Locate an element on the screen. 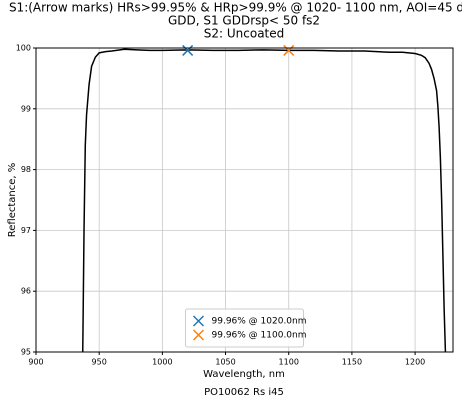  y-tick-label: 97 is located at coordinates (26, 230).